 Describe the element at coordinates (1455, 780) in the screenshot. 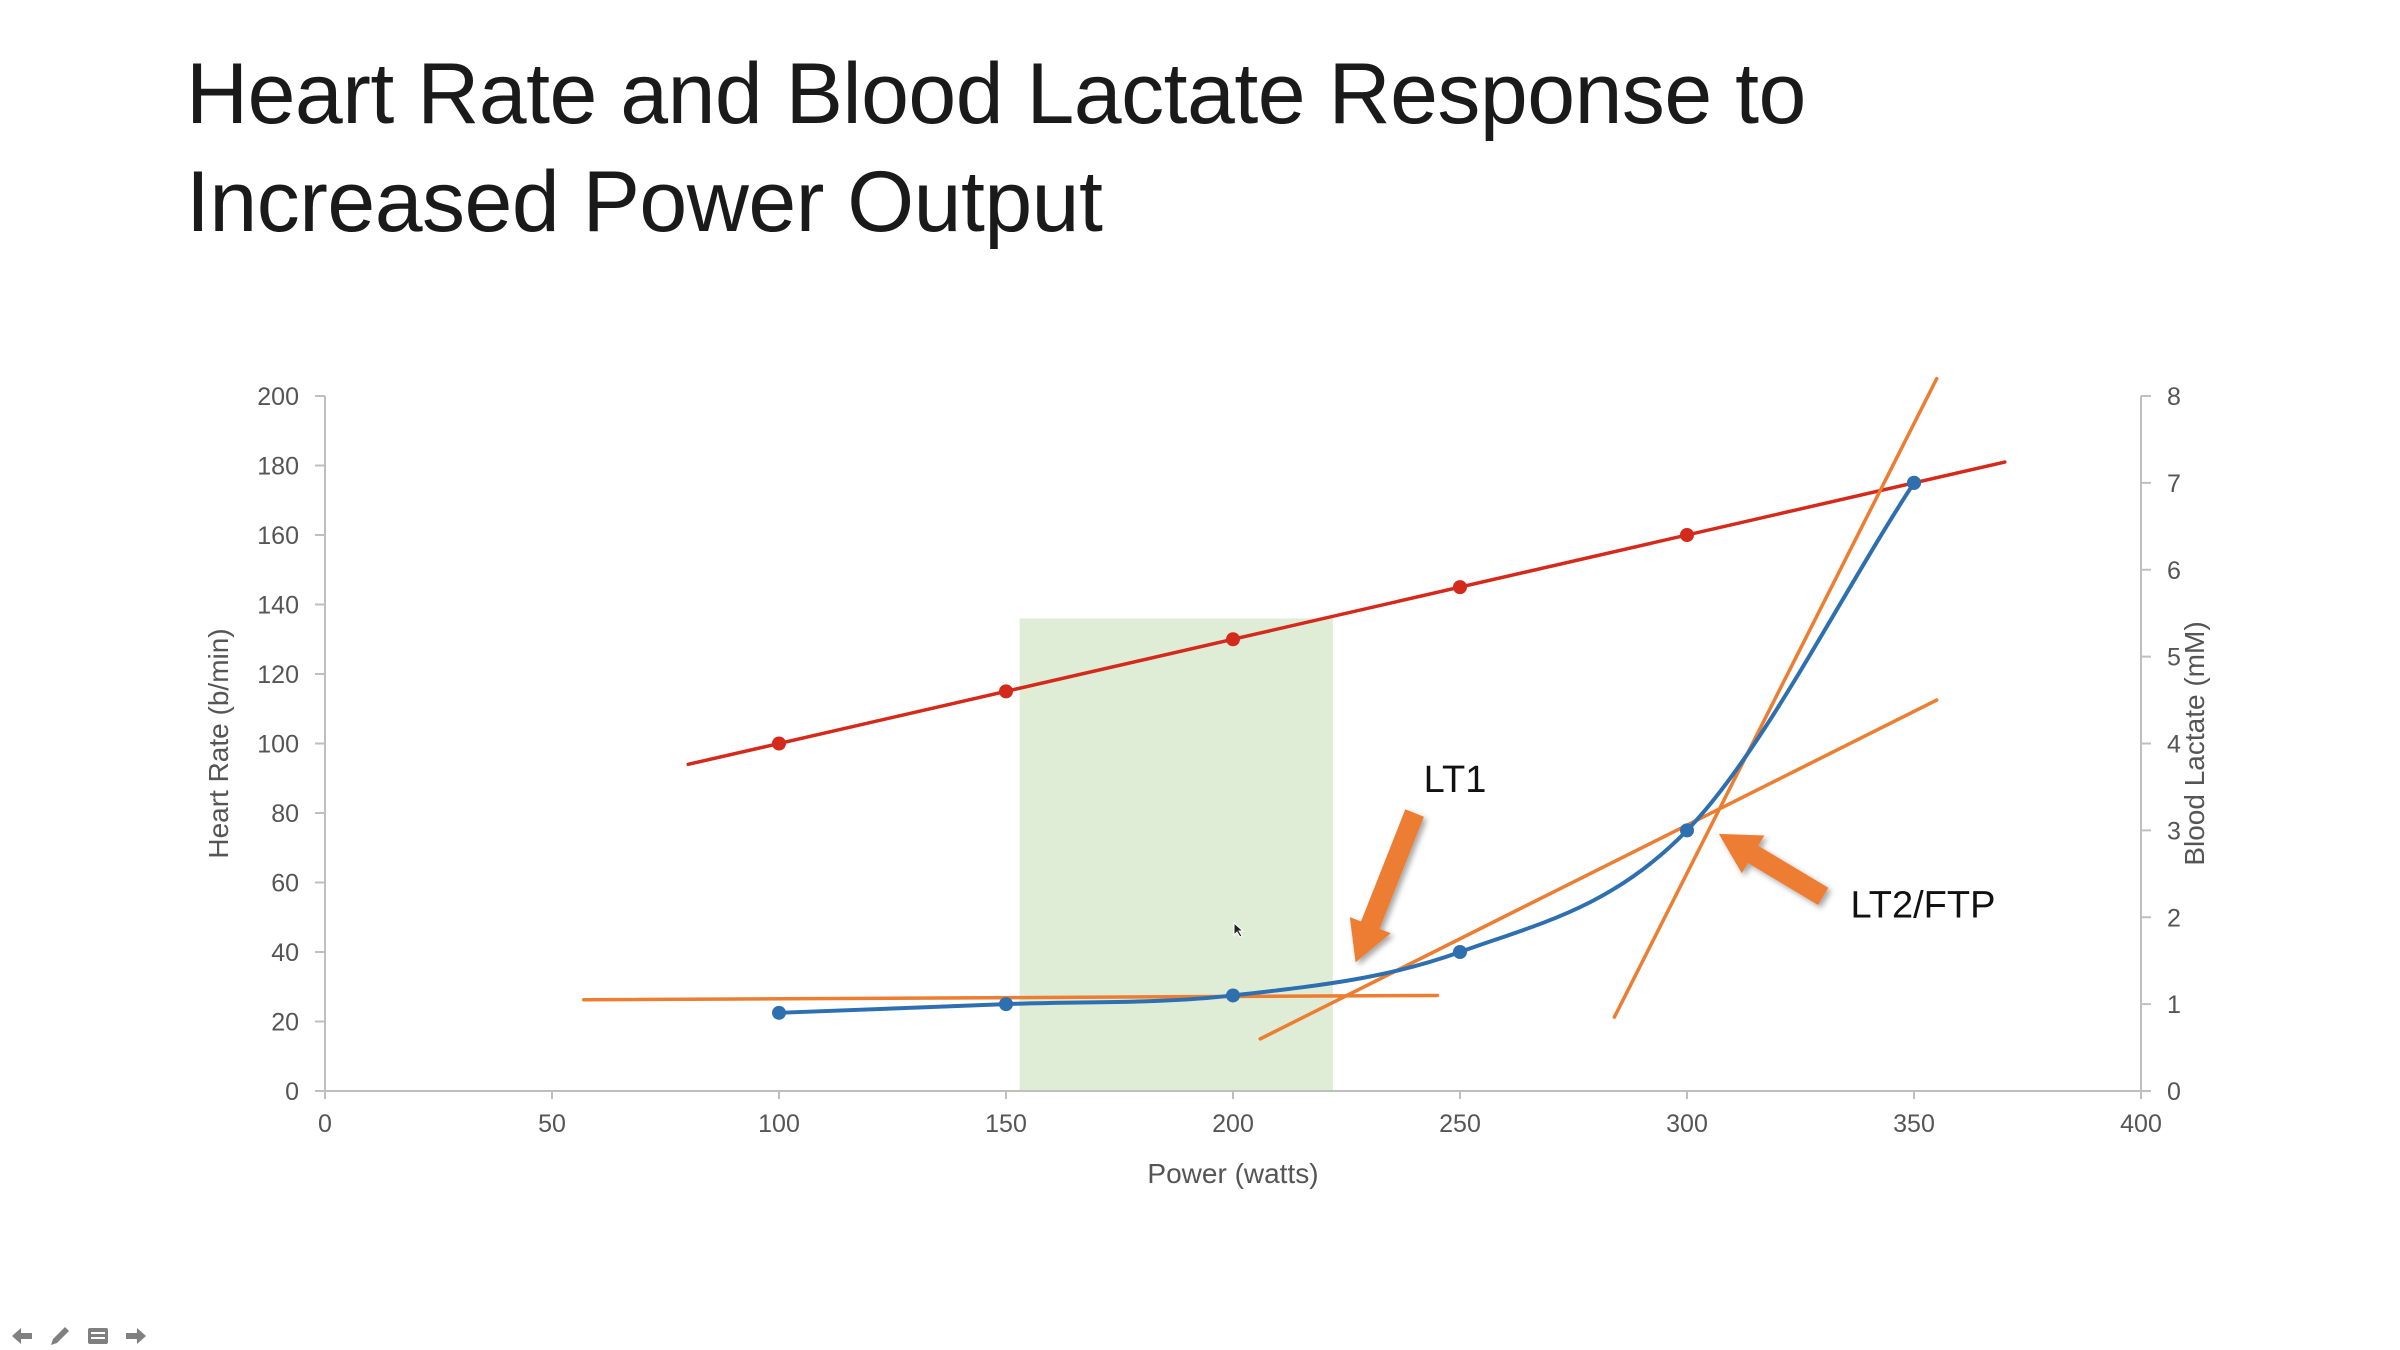

I see `annotation-label-lt1: LT1` at that location.